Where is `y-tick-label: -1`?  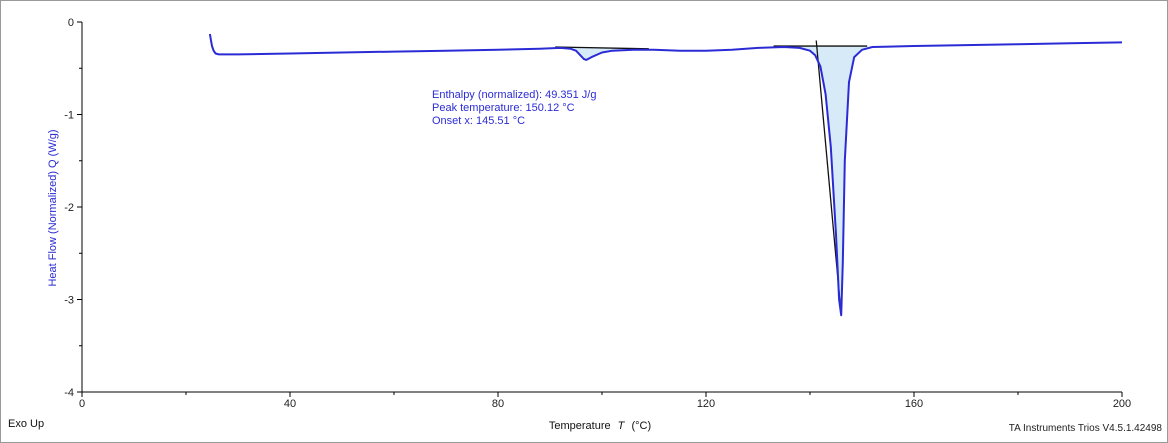
y-tick-label: -1 is located at coordinates (69, 116).